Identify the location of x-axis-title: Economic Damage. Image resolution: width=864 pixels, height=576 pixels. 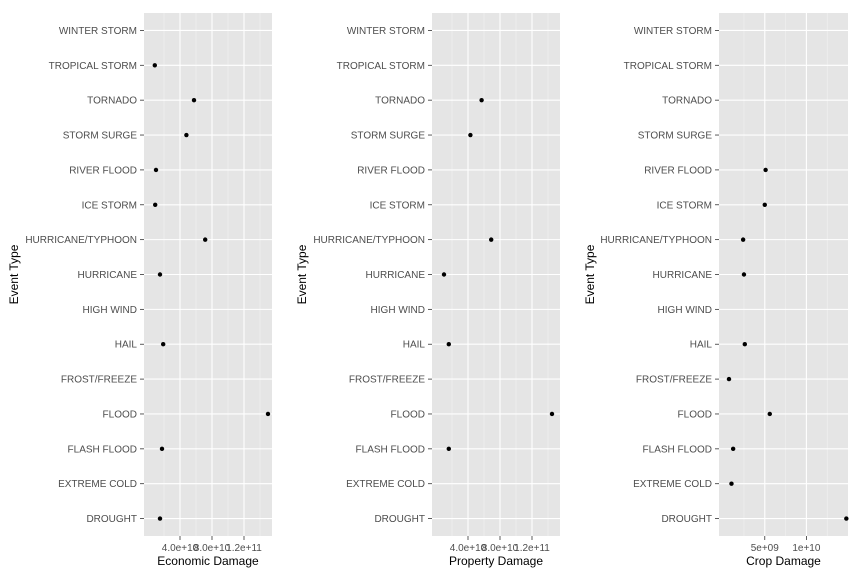
(208, 561).